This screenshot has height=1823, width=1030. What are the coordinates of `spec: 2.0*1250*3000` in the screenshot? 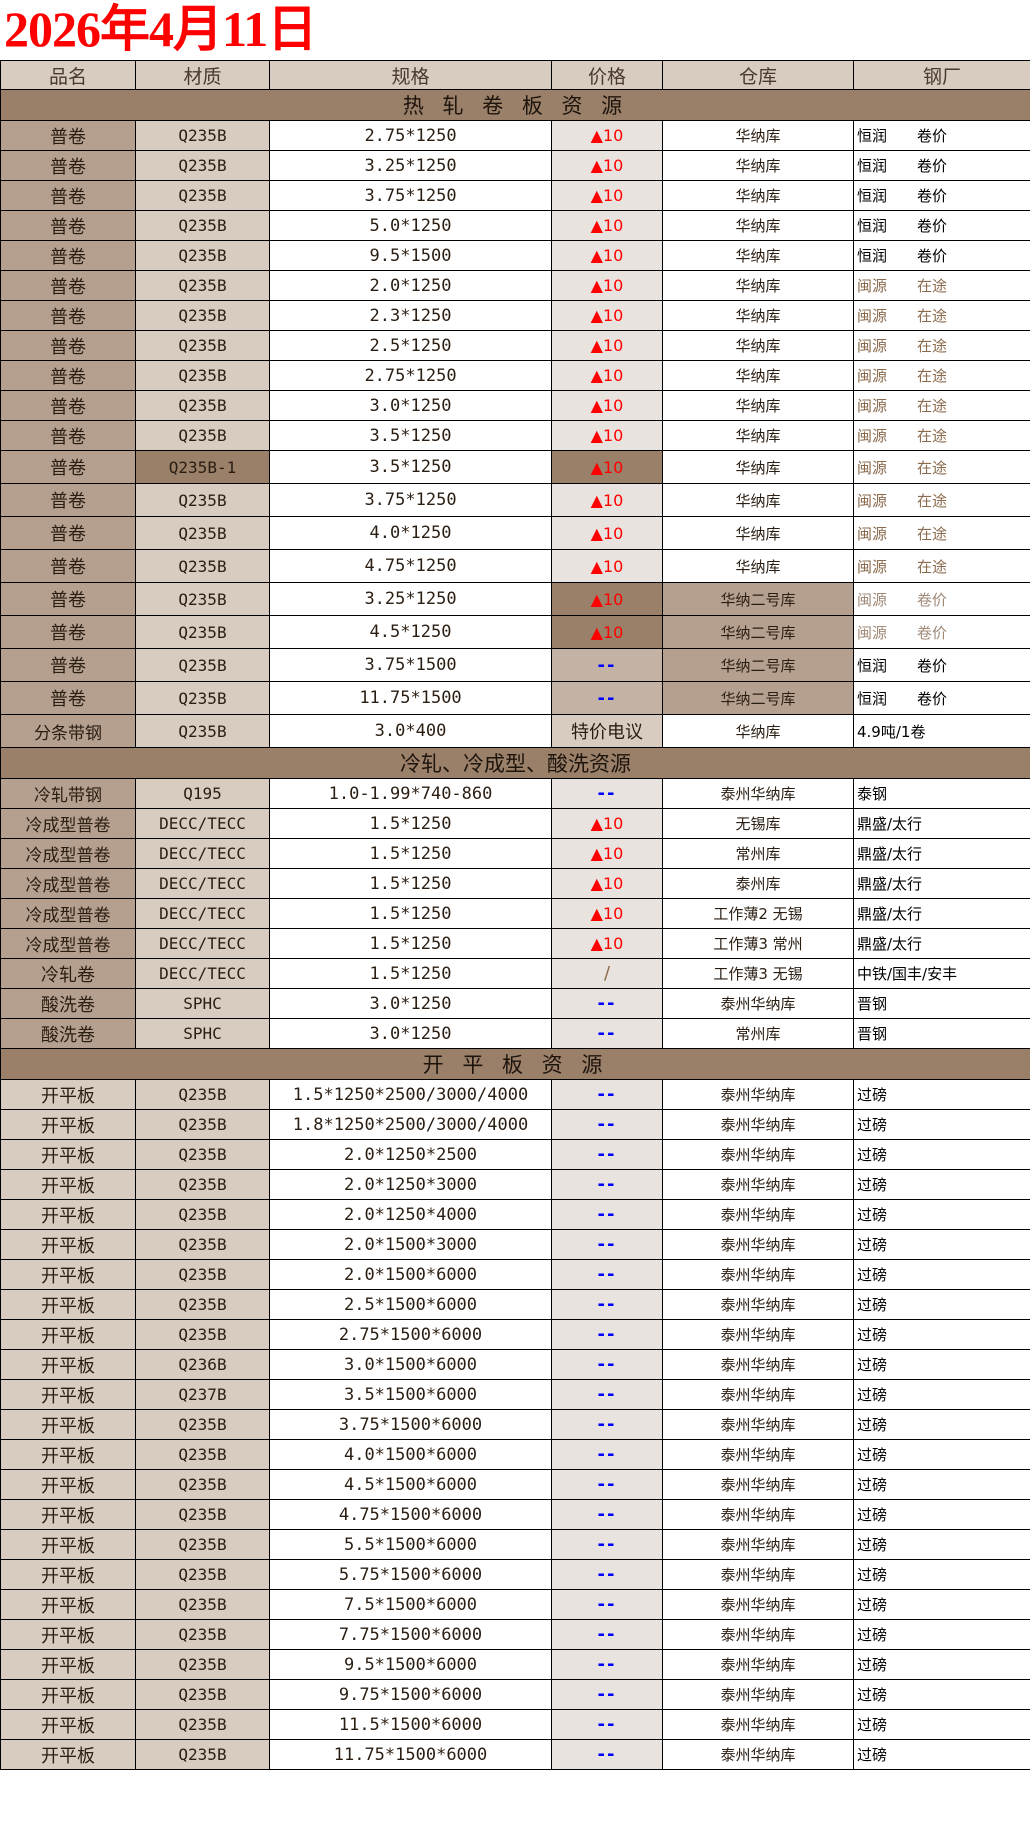 It's located at (410, 1184).